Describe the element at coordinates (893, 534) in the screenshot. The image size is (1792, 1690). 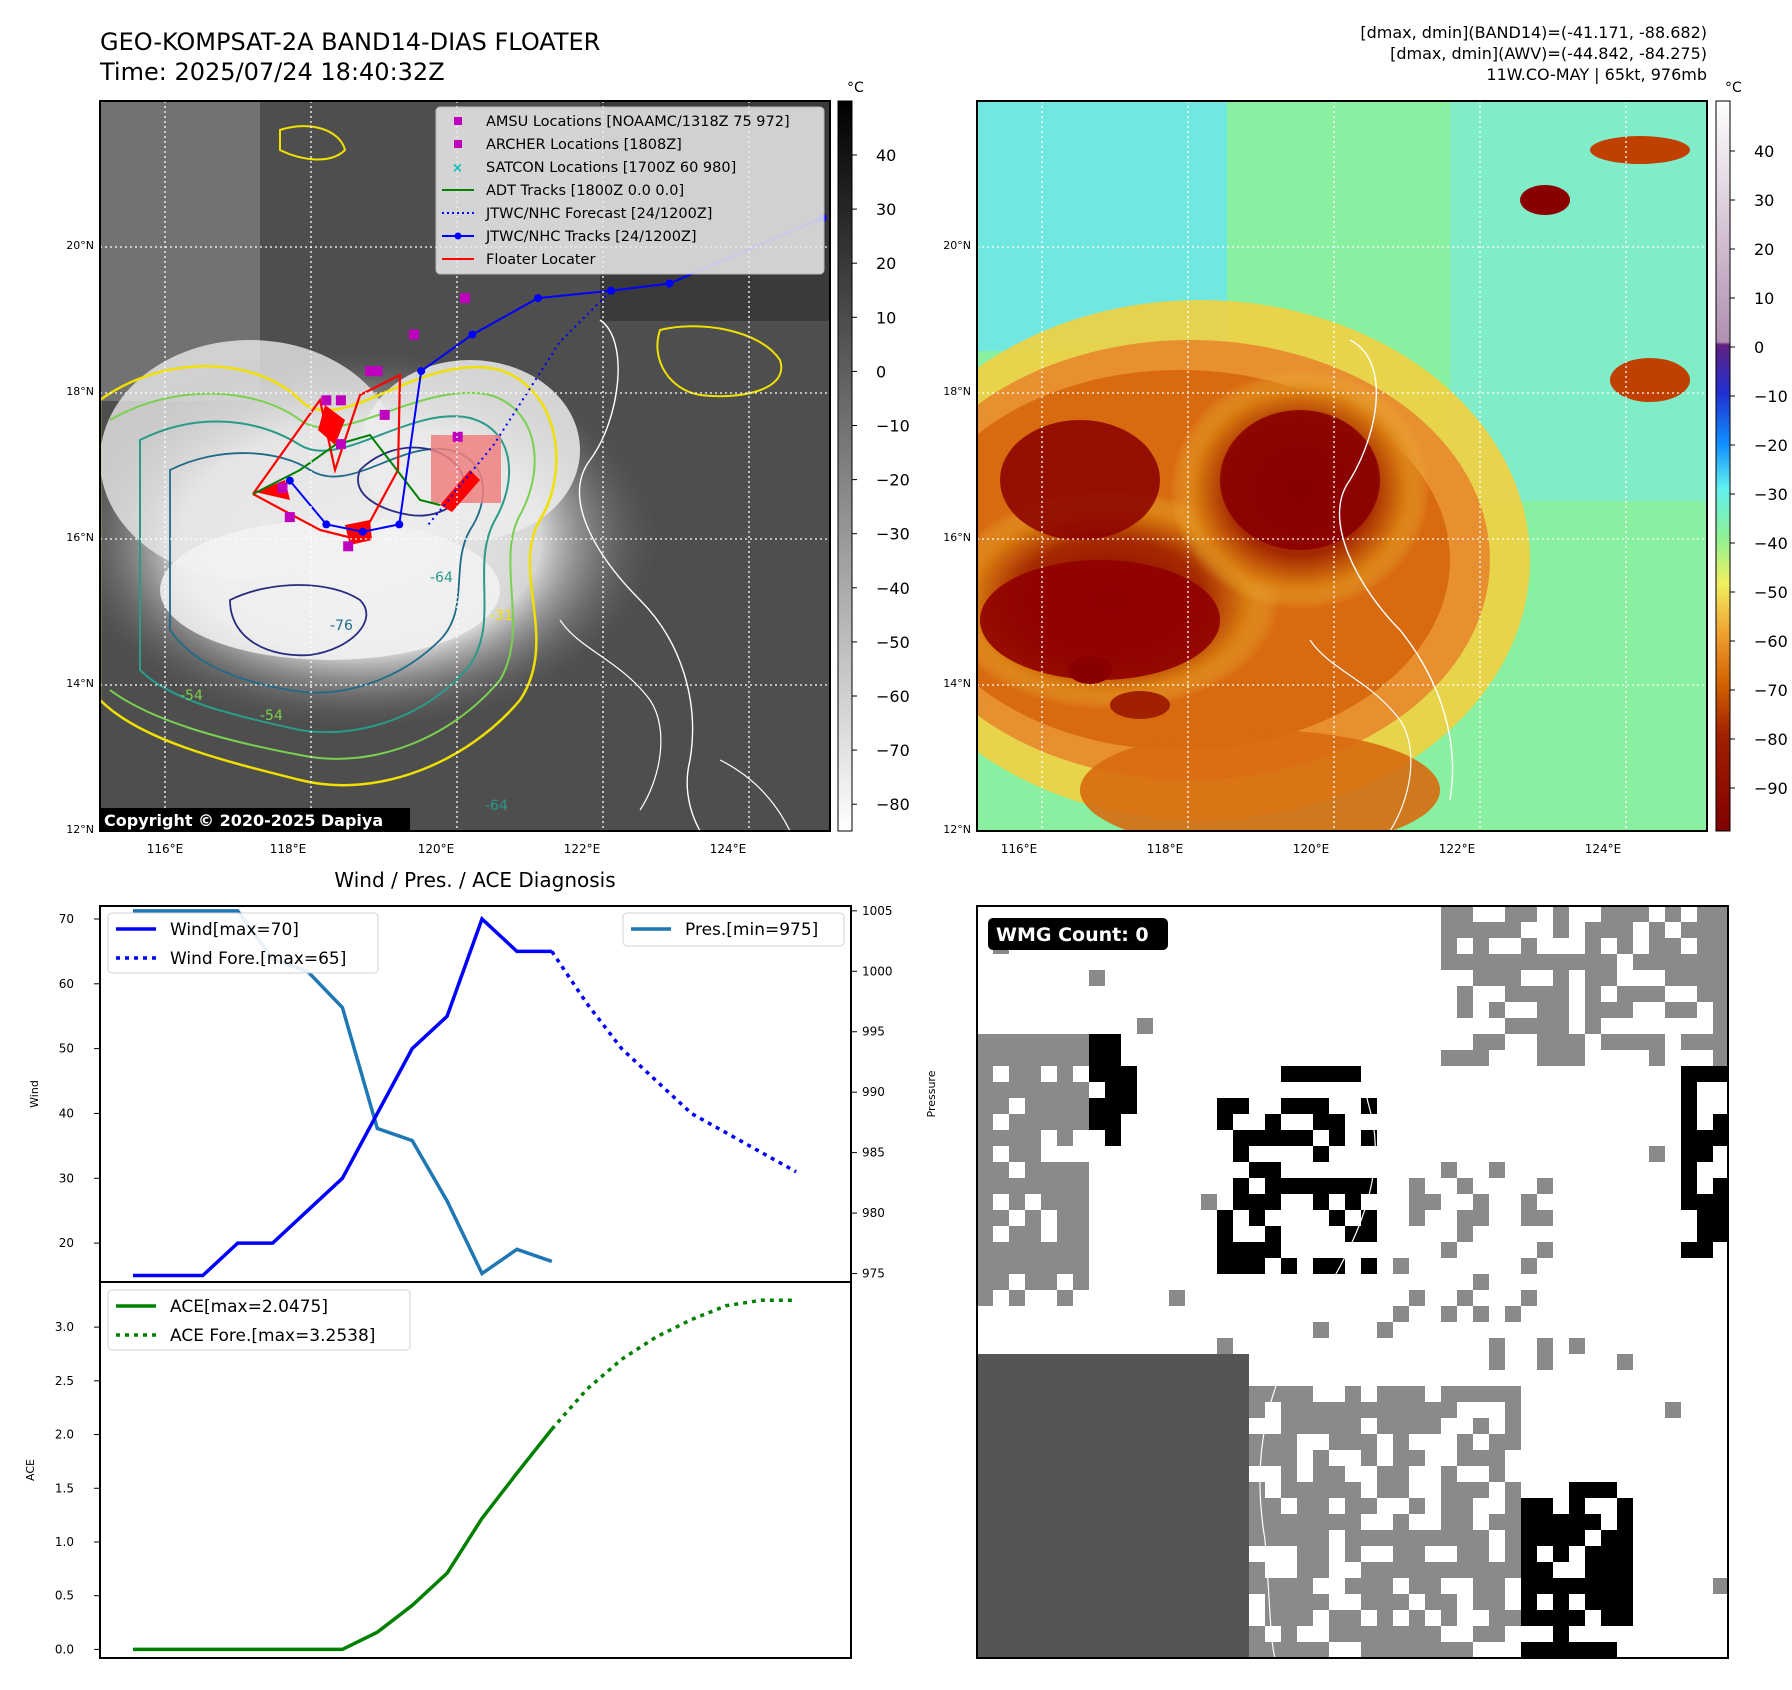
I see `colorbar-tick-label: −30` at that location.